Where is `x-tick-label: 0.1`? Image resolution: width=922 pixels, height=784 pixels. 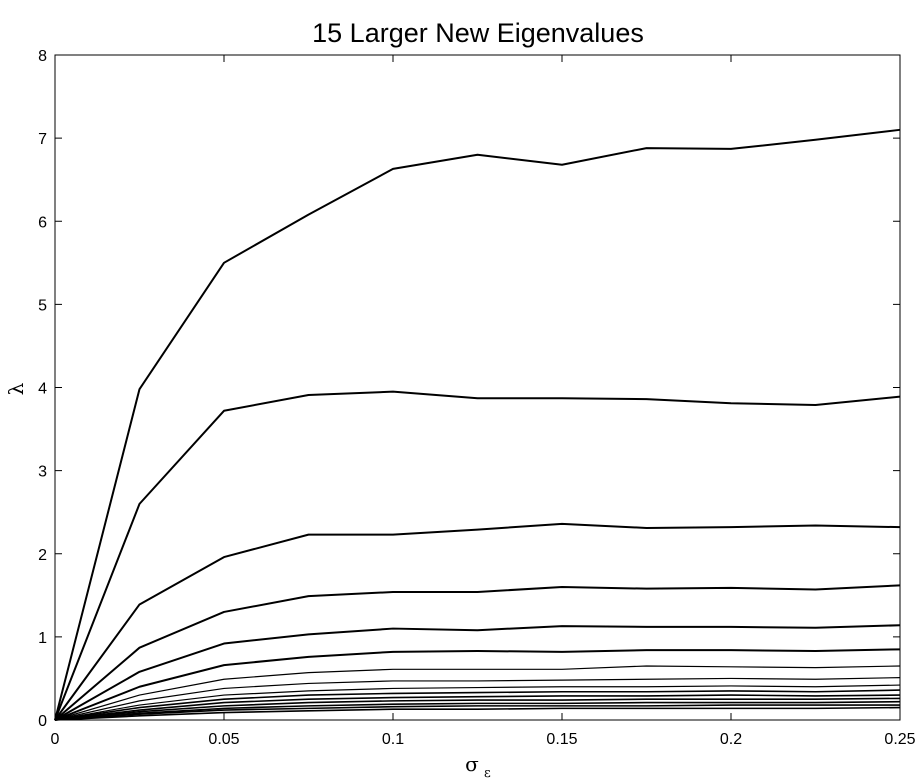 x-tick-label: 0.1 is located at coordinates (393, 739).